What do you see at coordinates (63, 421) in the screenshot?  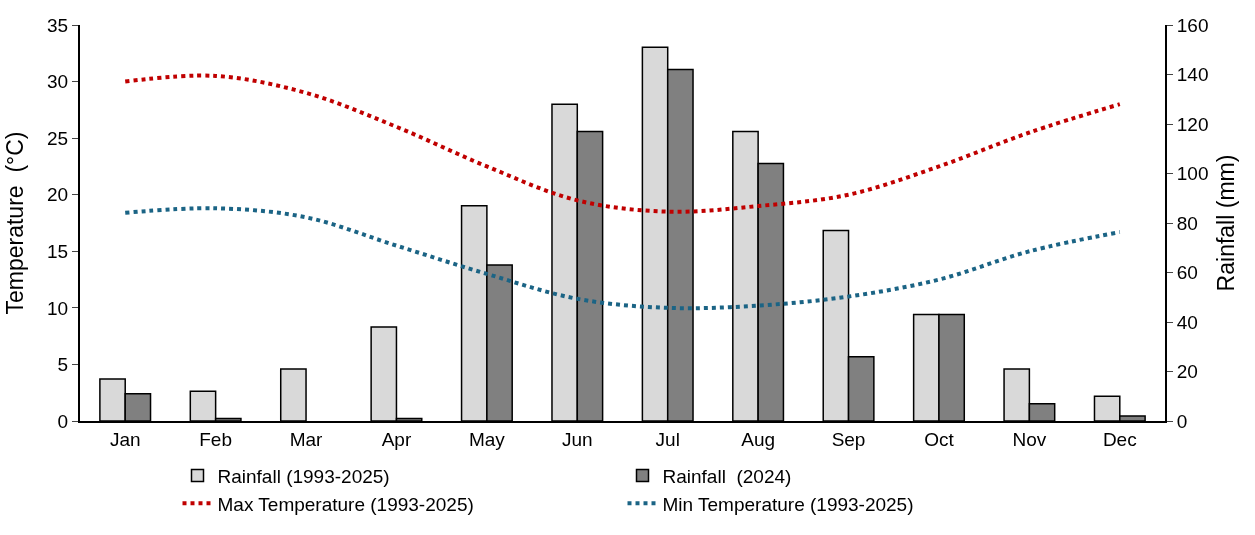 I see `y-tick-label: 0` at bounding box center [63, 421].